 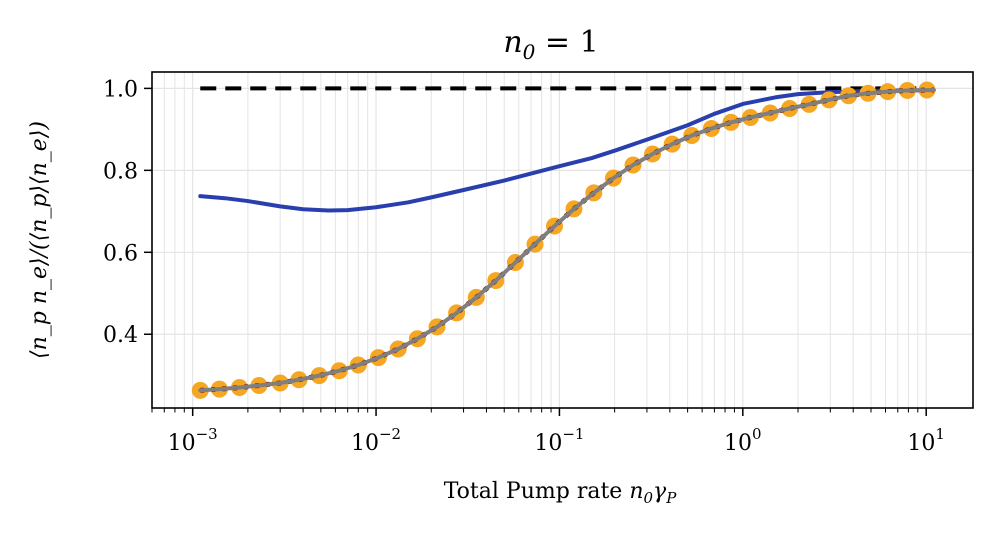 What do you see at coordinates (671, 498) in the screenshot?
I see `x-axis-label-gamma-sub: P` at bounding box center [671, 498].